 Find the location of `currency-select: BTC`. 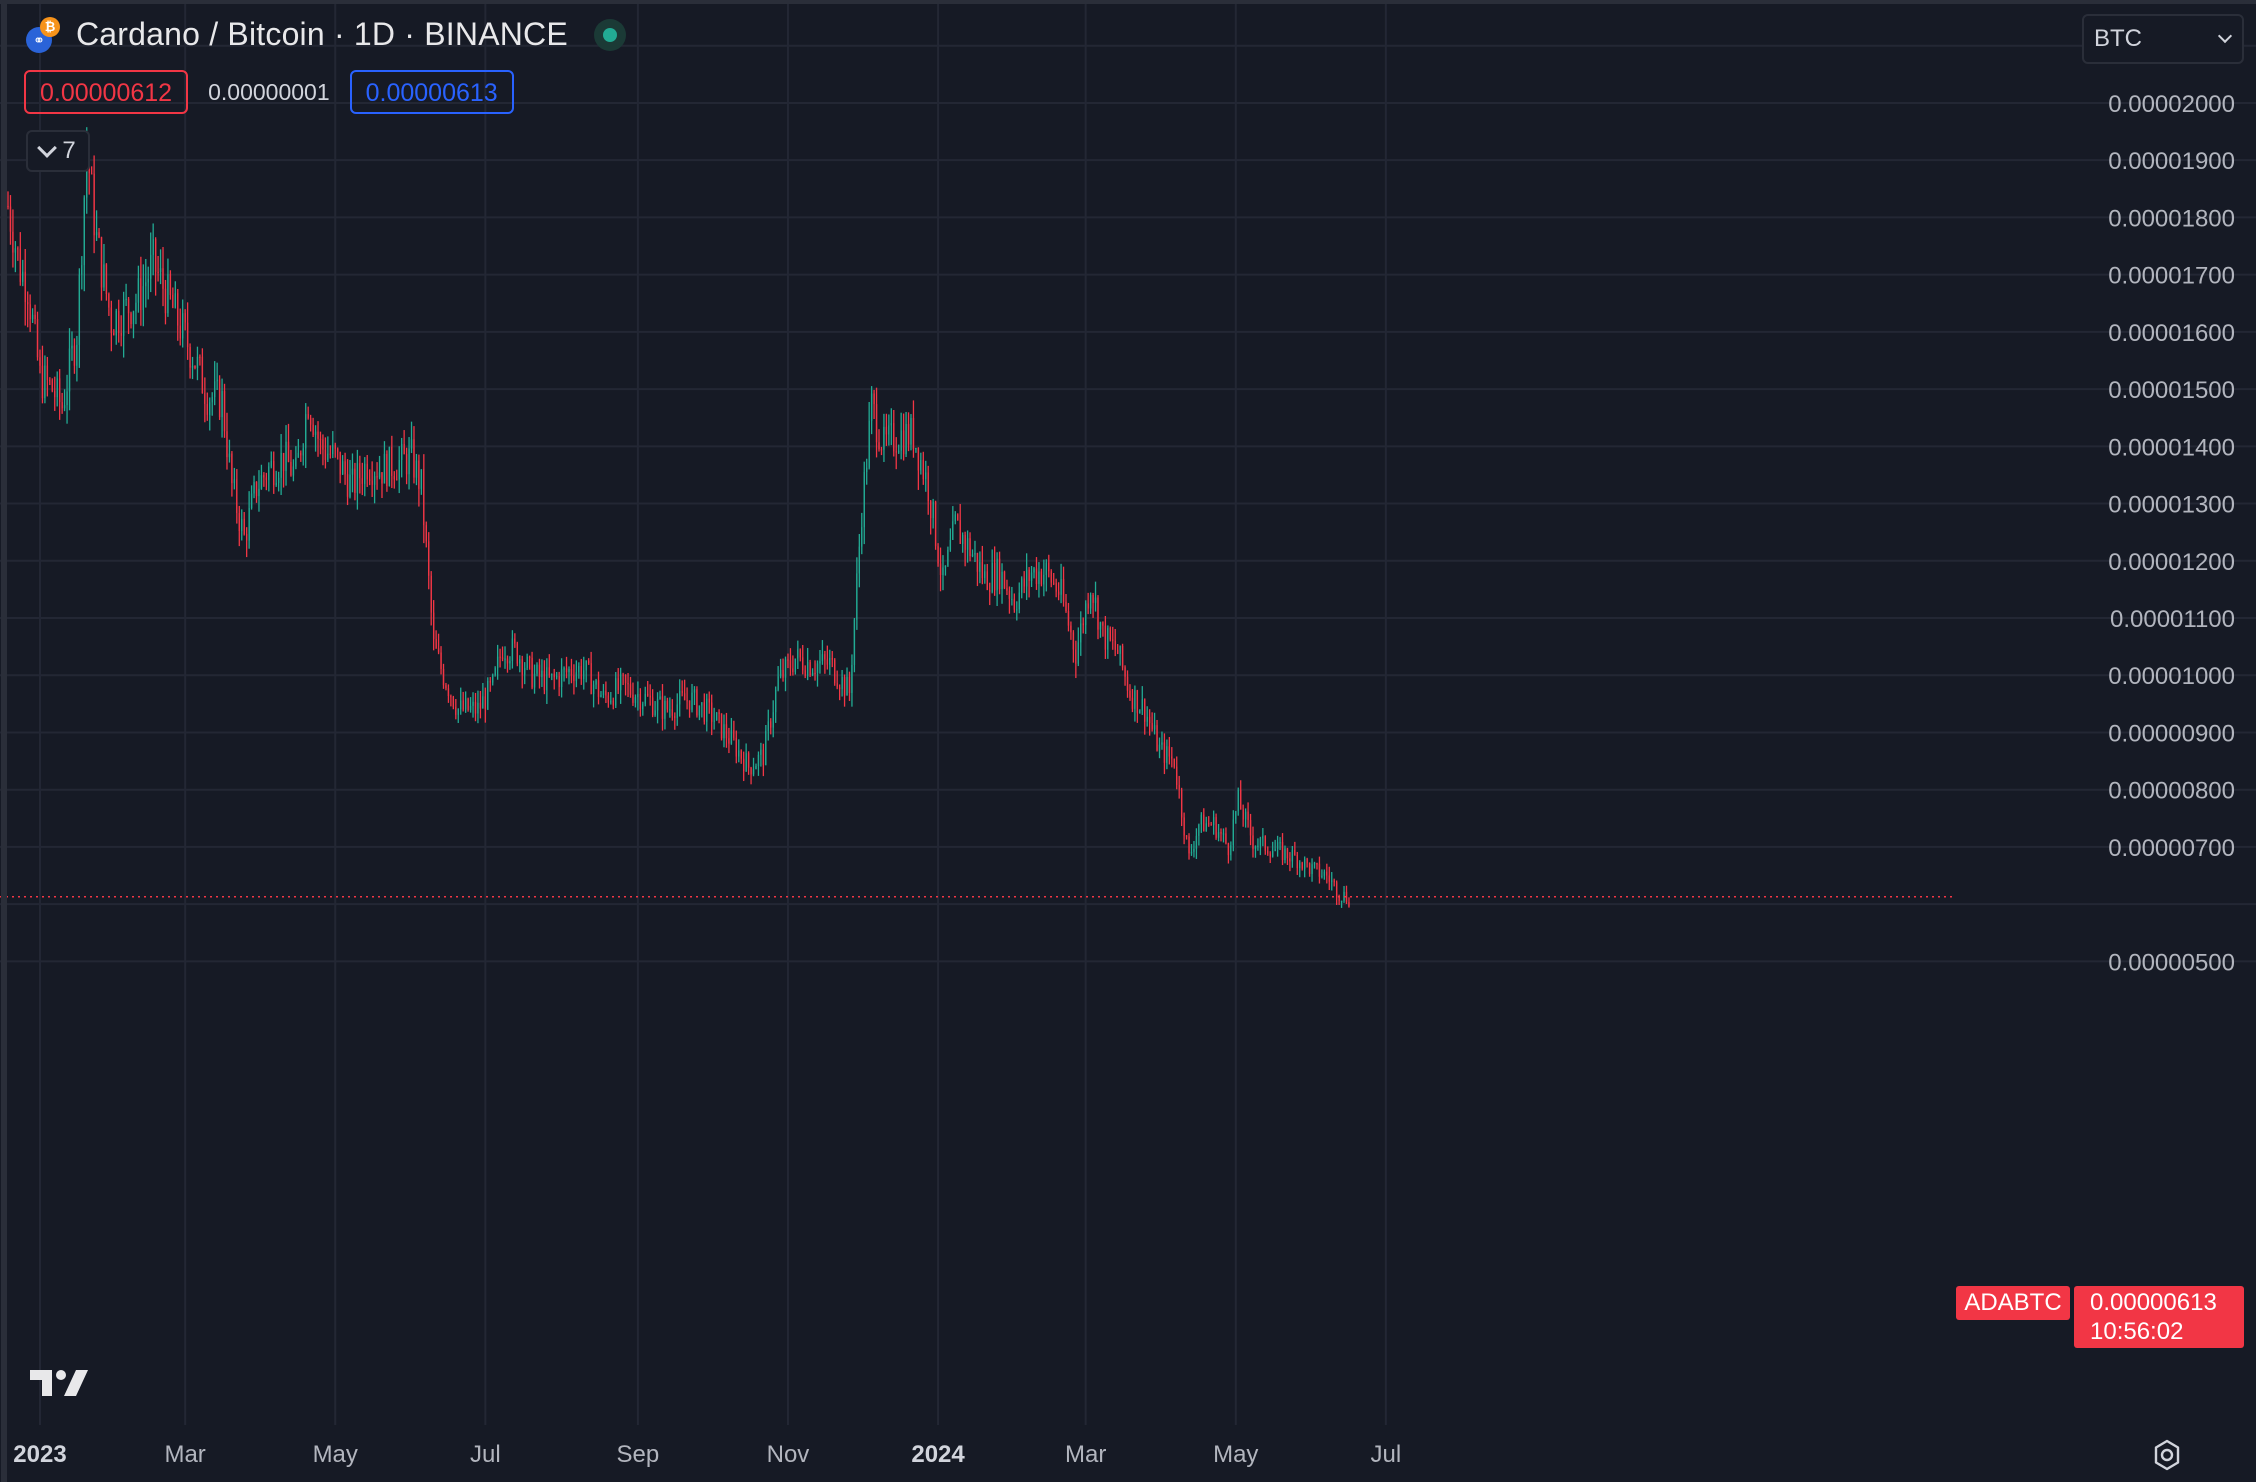

currency-select: BTC is located at coordinates (2163, 39).